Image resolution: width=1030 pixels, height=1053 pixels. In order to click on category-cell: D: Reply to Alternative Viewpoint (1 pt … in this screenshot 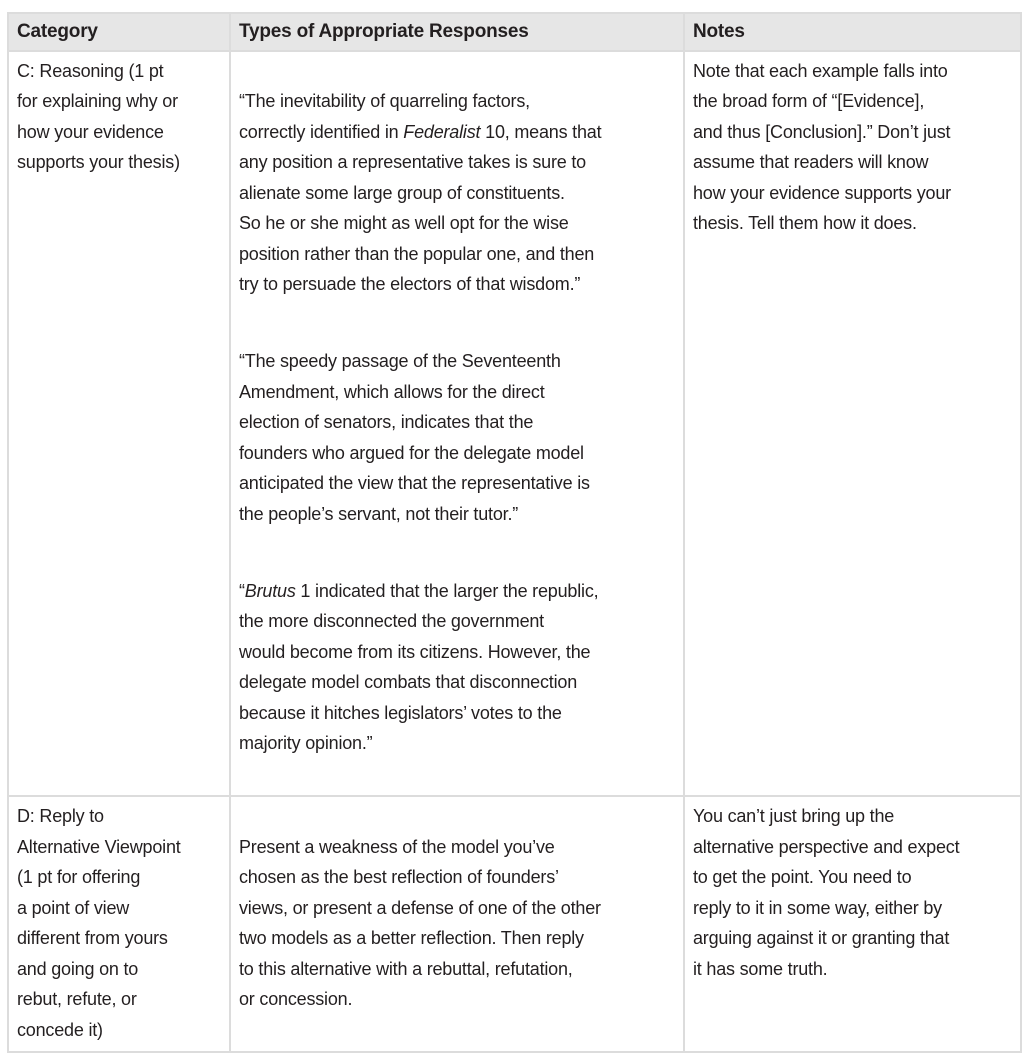, I will do `click(119, 924)`.